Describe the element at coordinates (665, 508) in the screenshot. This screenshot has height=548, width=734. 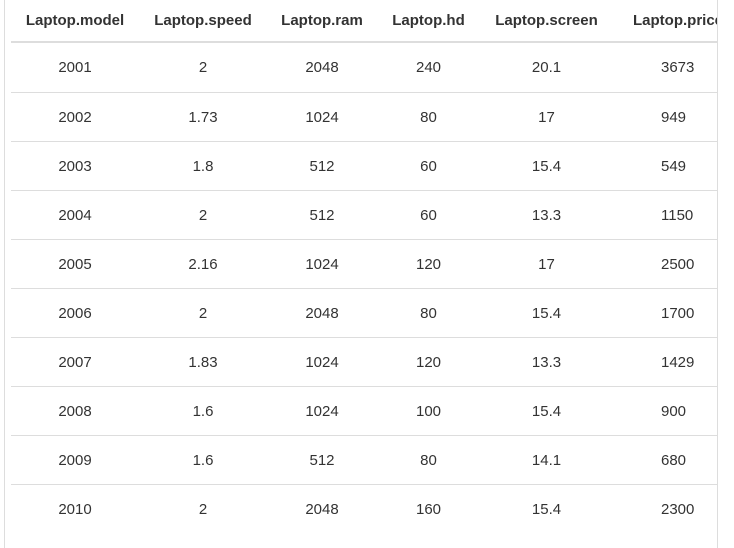
I see `cell-price: 2300` at that location.